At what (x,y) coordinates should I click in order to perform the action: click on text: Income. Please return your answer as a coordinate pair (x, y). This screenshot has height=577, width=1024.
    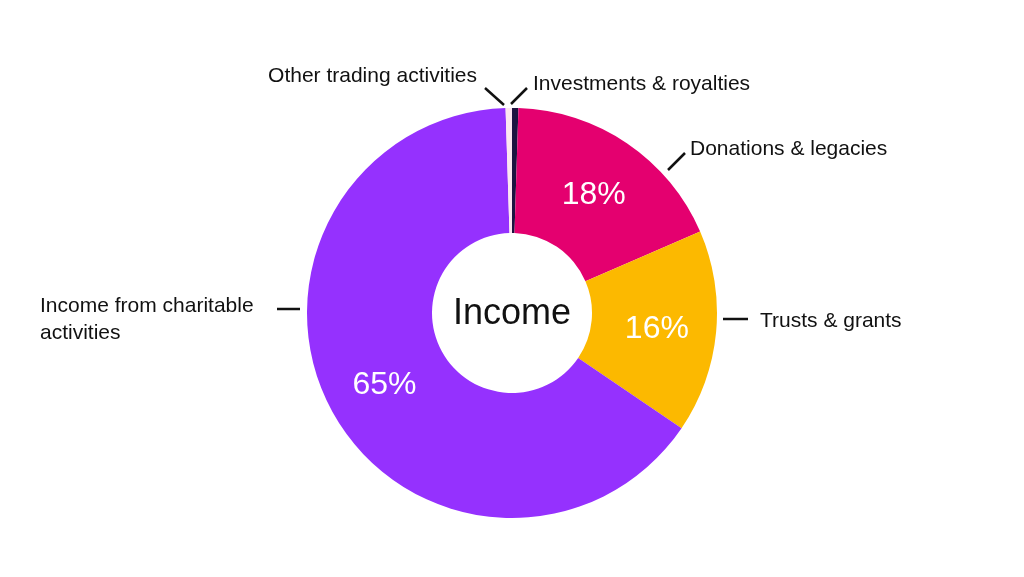
    Looking at the image, I should click on (512, 311).